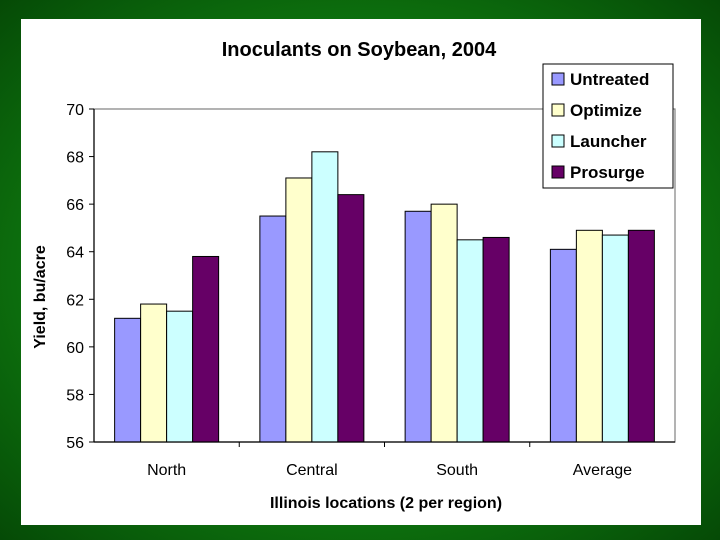  What do you see at coordinates (75, 253) in the screenshot?
I see `y-tick-label: 64` at bounding box center [75, 253].